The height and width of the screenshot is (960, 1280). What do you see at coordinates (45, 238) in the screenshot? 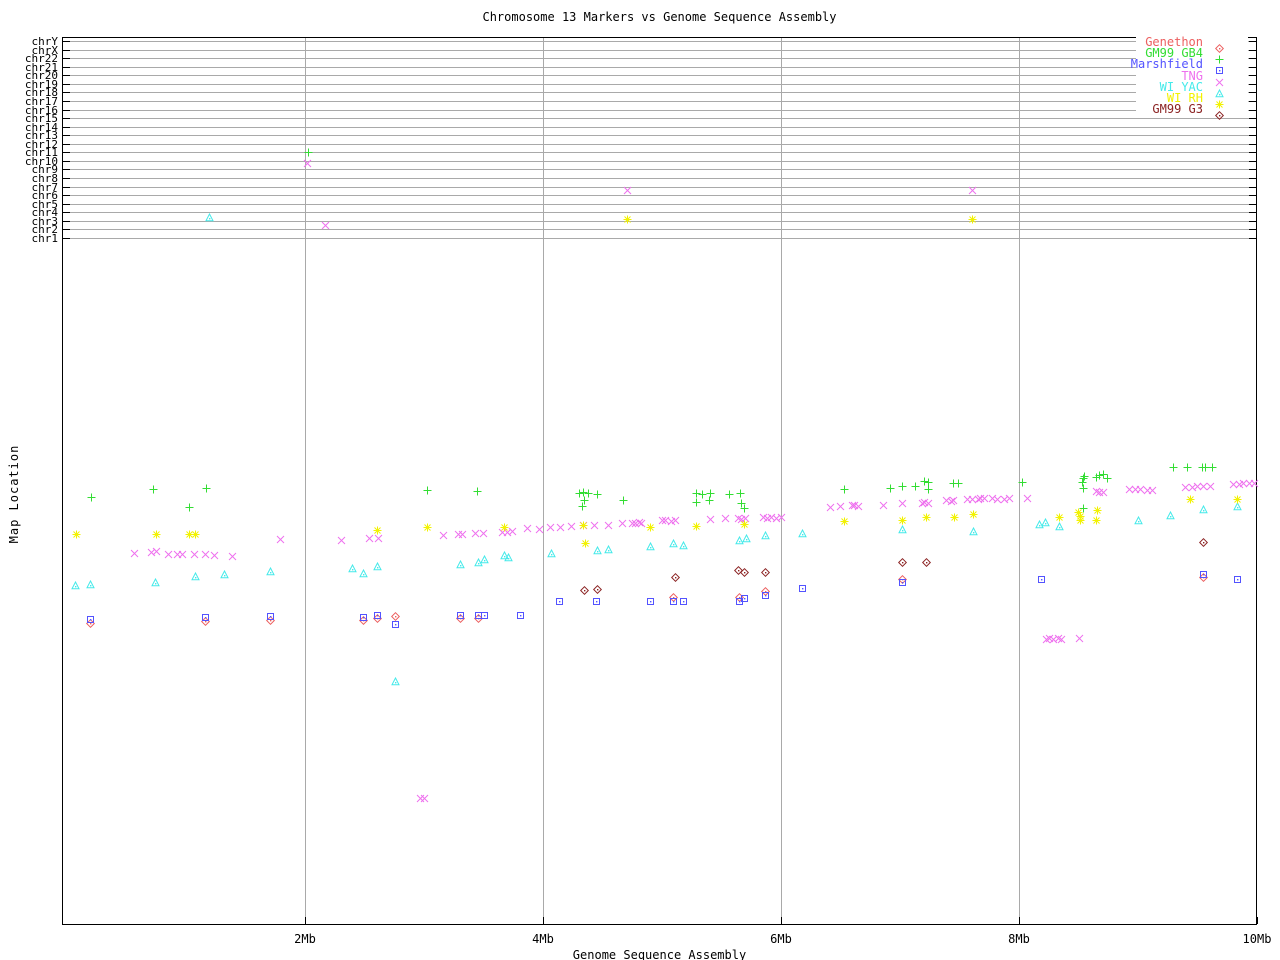
I see `y-tick-label-chr1: chr1` at bounding box center [45, 238].